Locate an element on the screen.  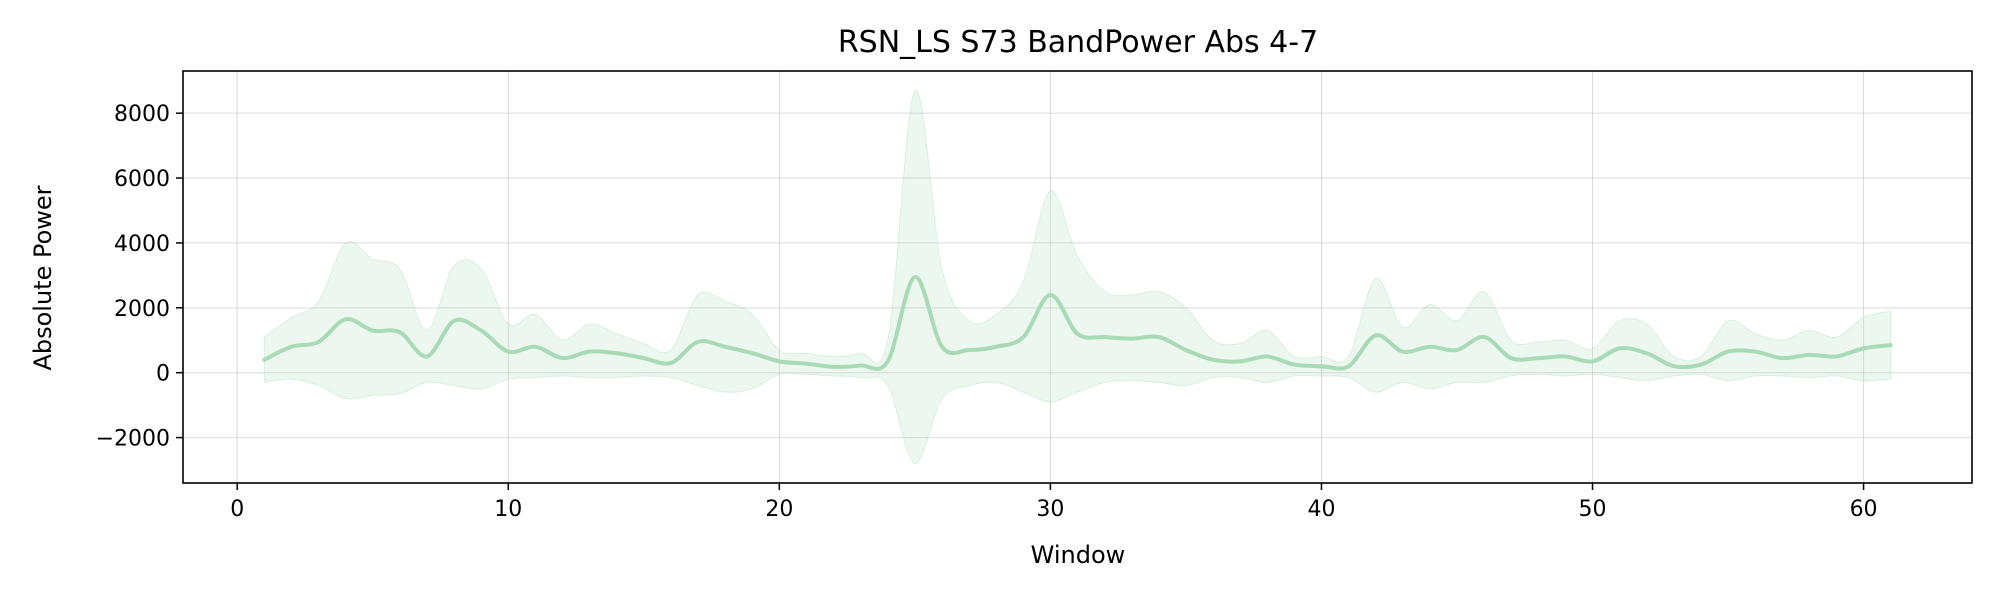
y-tick-label: 0 is located at coordinates (163, 374).